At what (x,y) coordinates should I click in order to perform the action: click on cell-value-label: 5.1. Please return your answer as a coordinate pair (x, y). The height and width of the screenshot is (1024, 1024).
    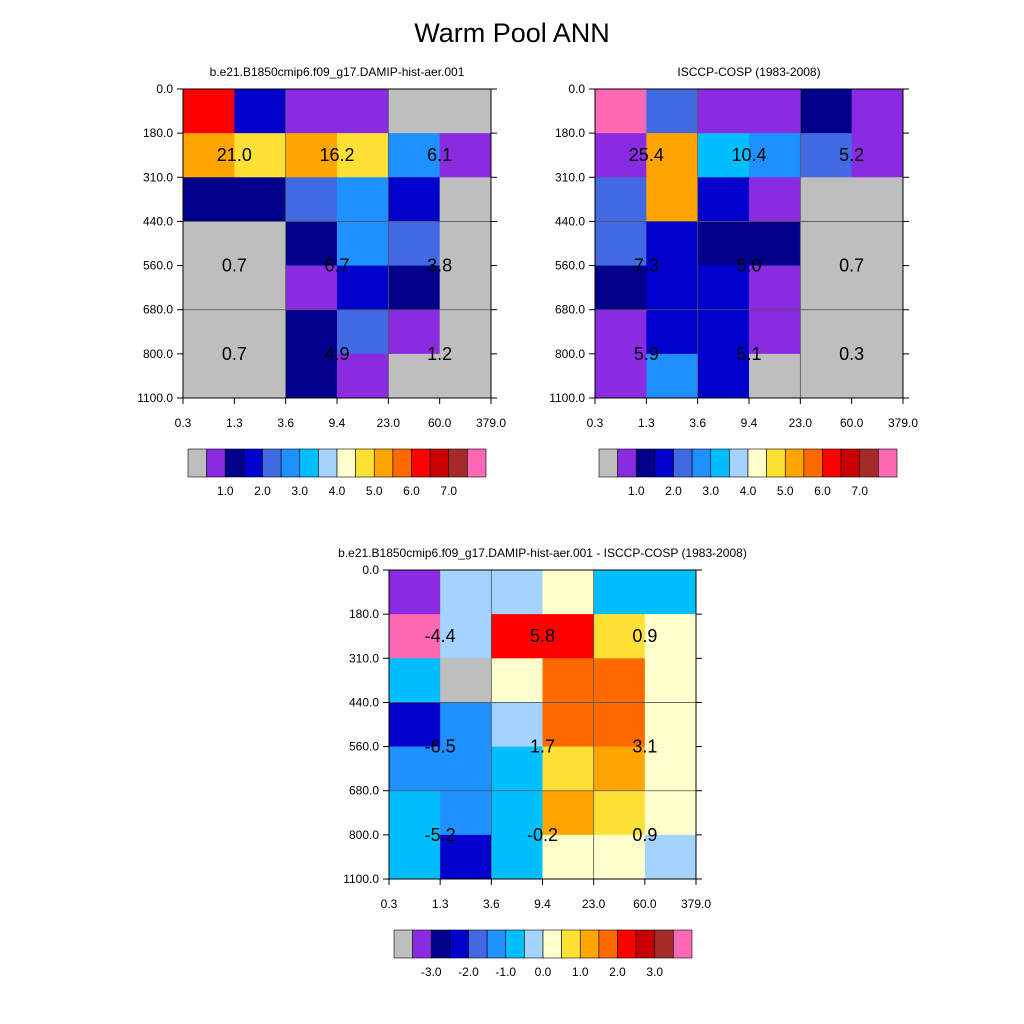
    Looking at the image, I should click on (748, 354).